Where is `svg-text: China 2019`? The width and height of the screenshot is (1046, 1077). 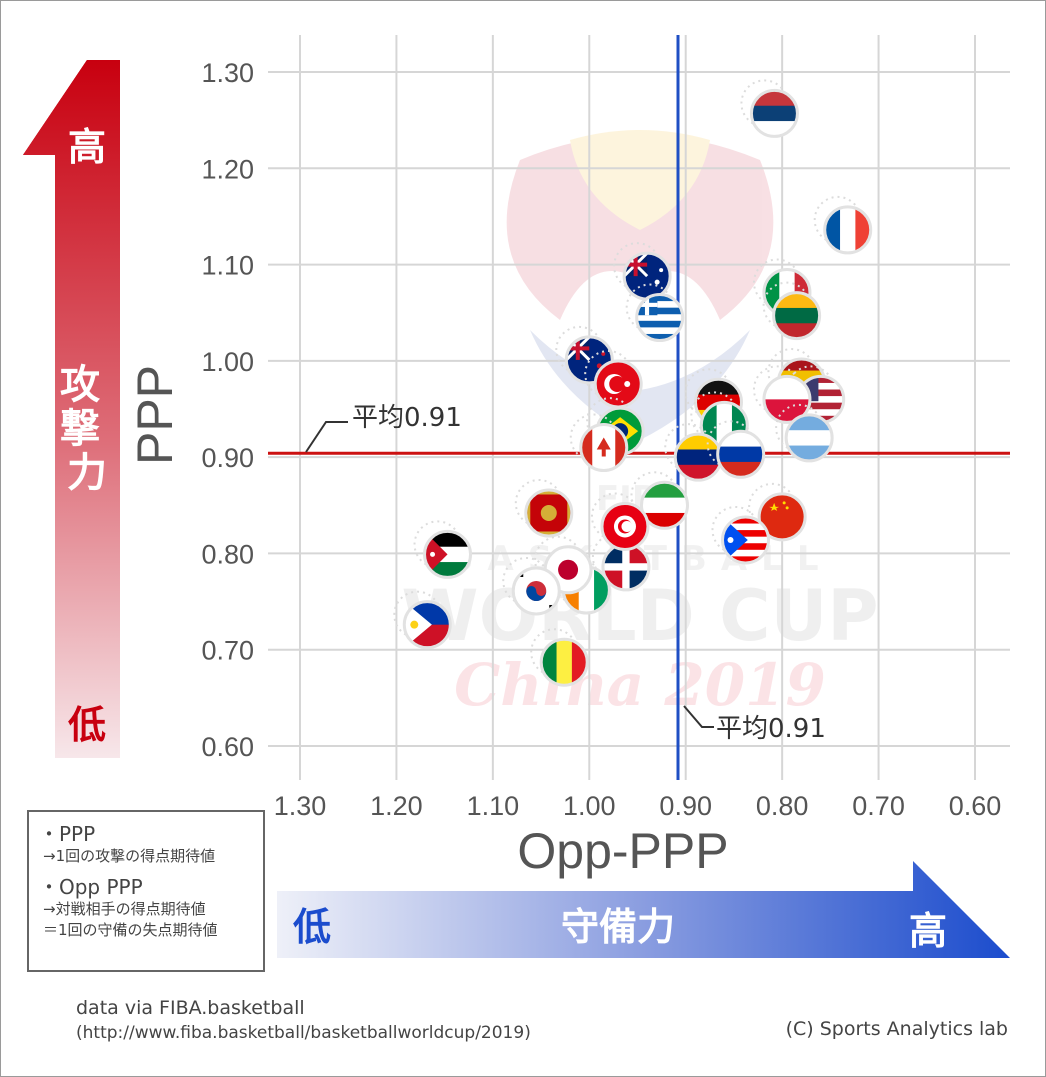 svg-text: China 2019 is located at coordinates (640, 685).